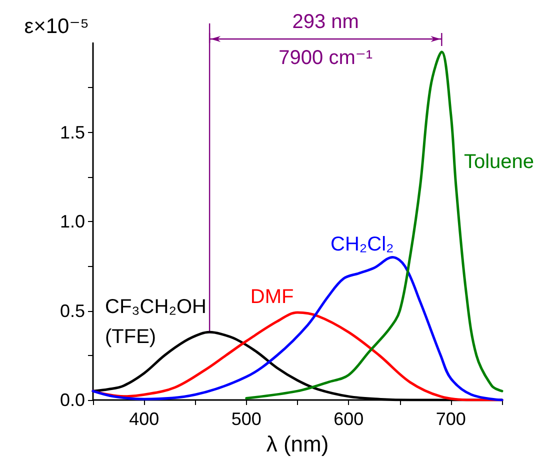 The width and height of the screenshot is (538, 461). I want to click on x-tick-label: 600, so click(349, 419).